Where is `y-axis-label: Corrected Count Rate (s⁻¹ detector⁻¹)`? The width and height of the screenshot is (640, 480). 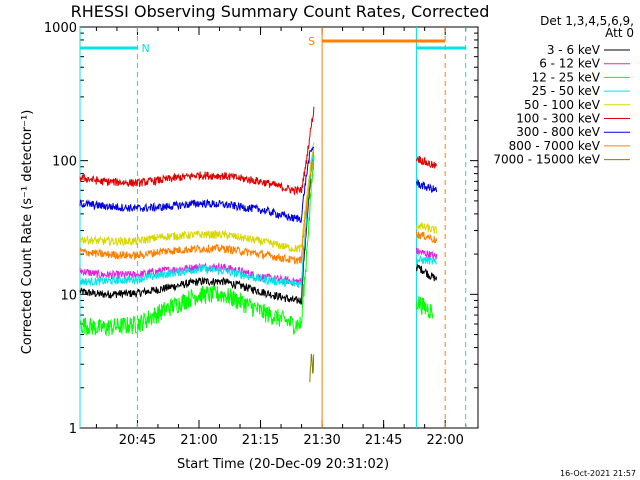 y-axis-label: Corrected Count Rate (s⁻¹ detector⁻¹) is located at coordinates (27, 232).